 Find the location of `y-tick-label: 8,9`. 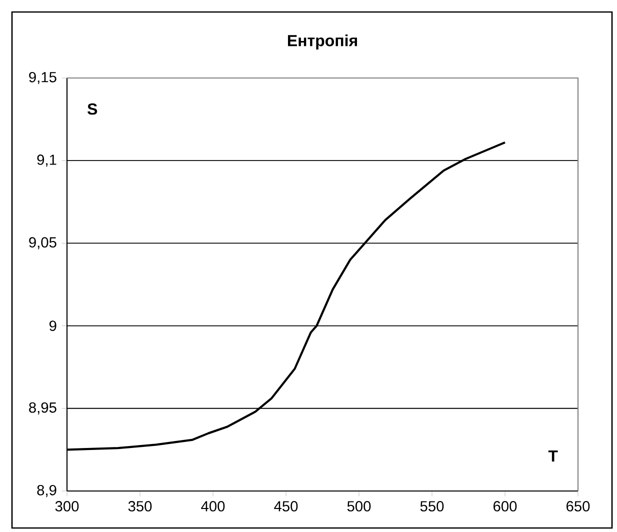

y-tick-label: 8,9 is located at coordinates (46, 491).